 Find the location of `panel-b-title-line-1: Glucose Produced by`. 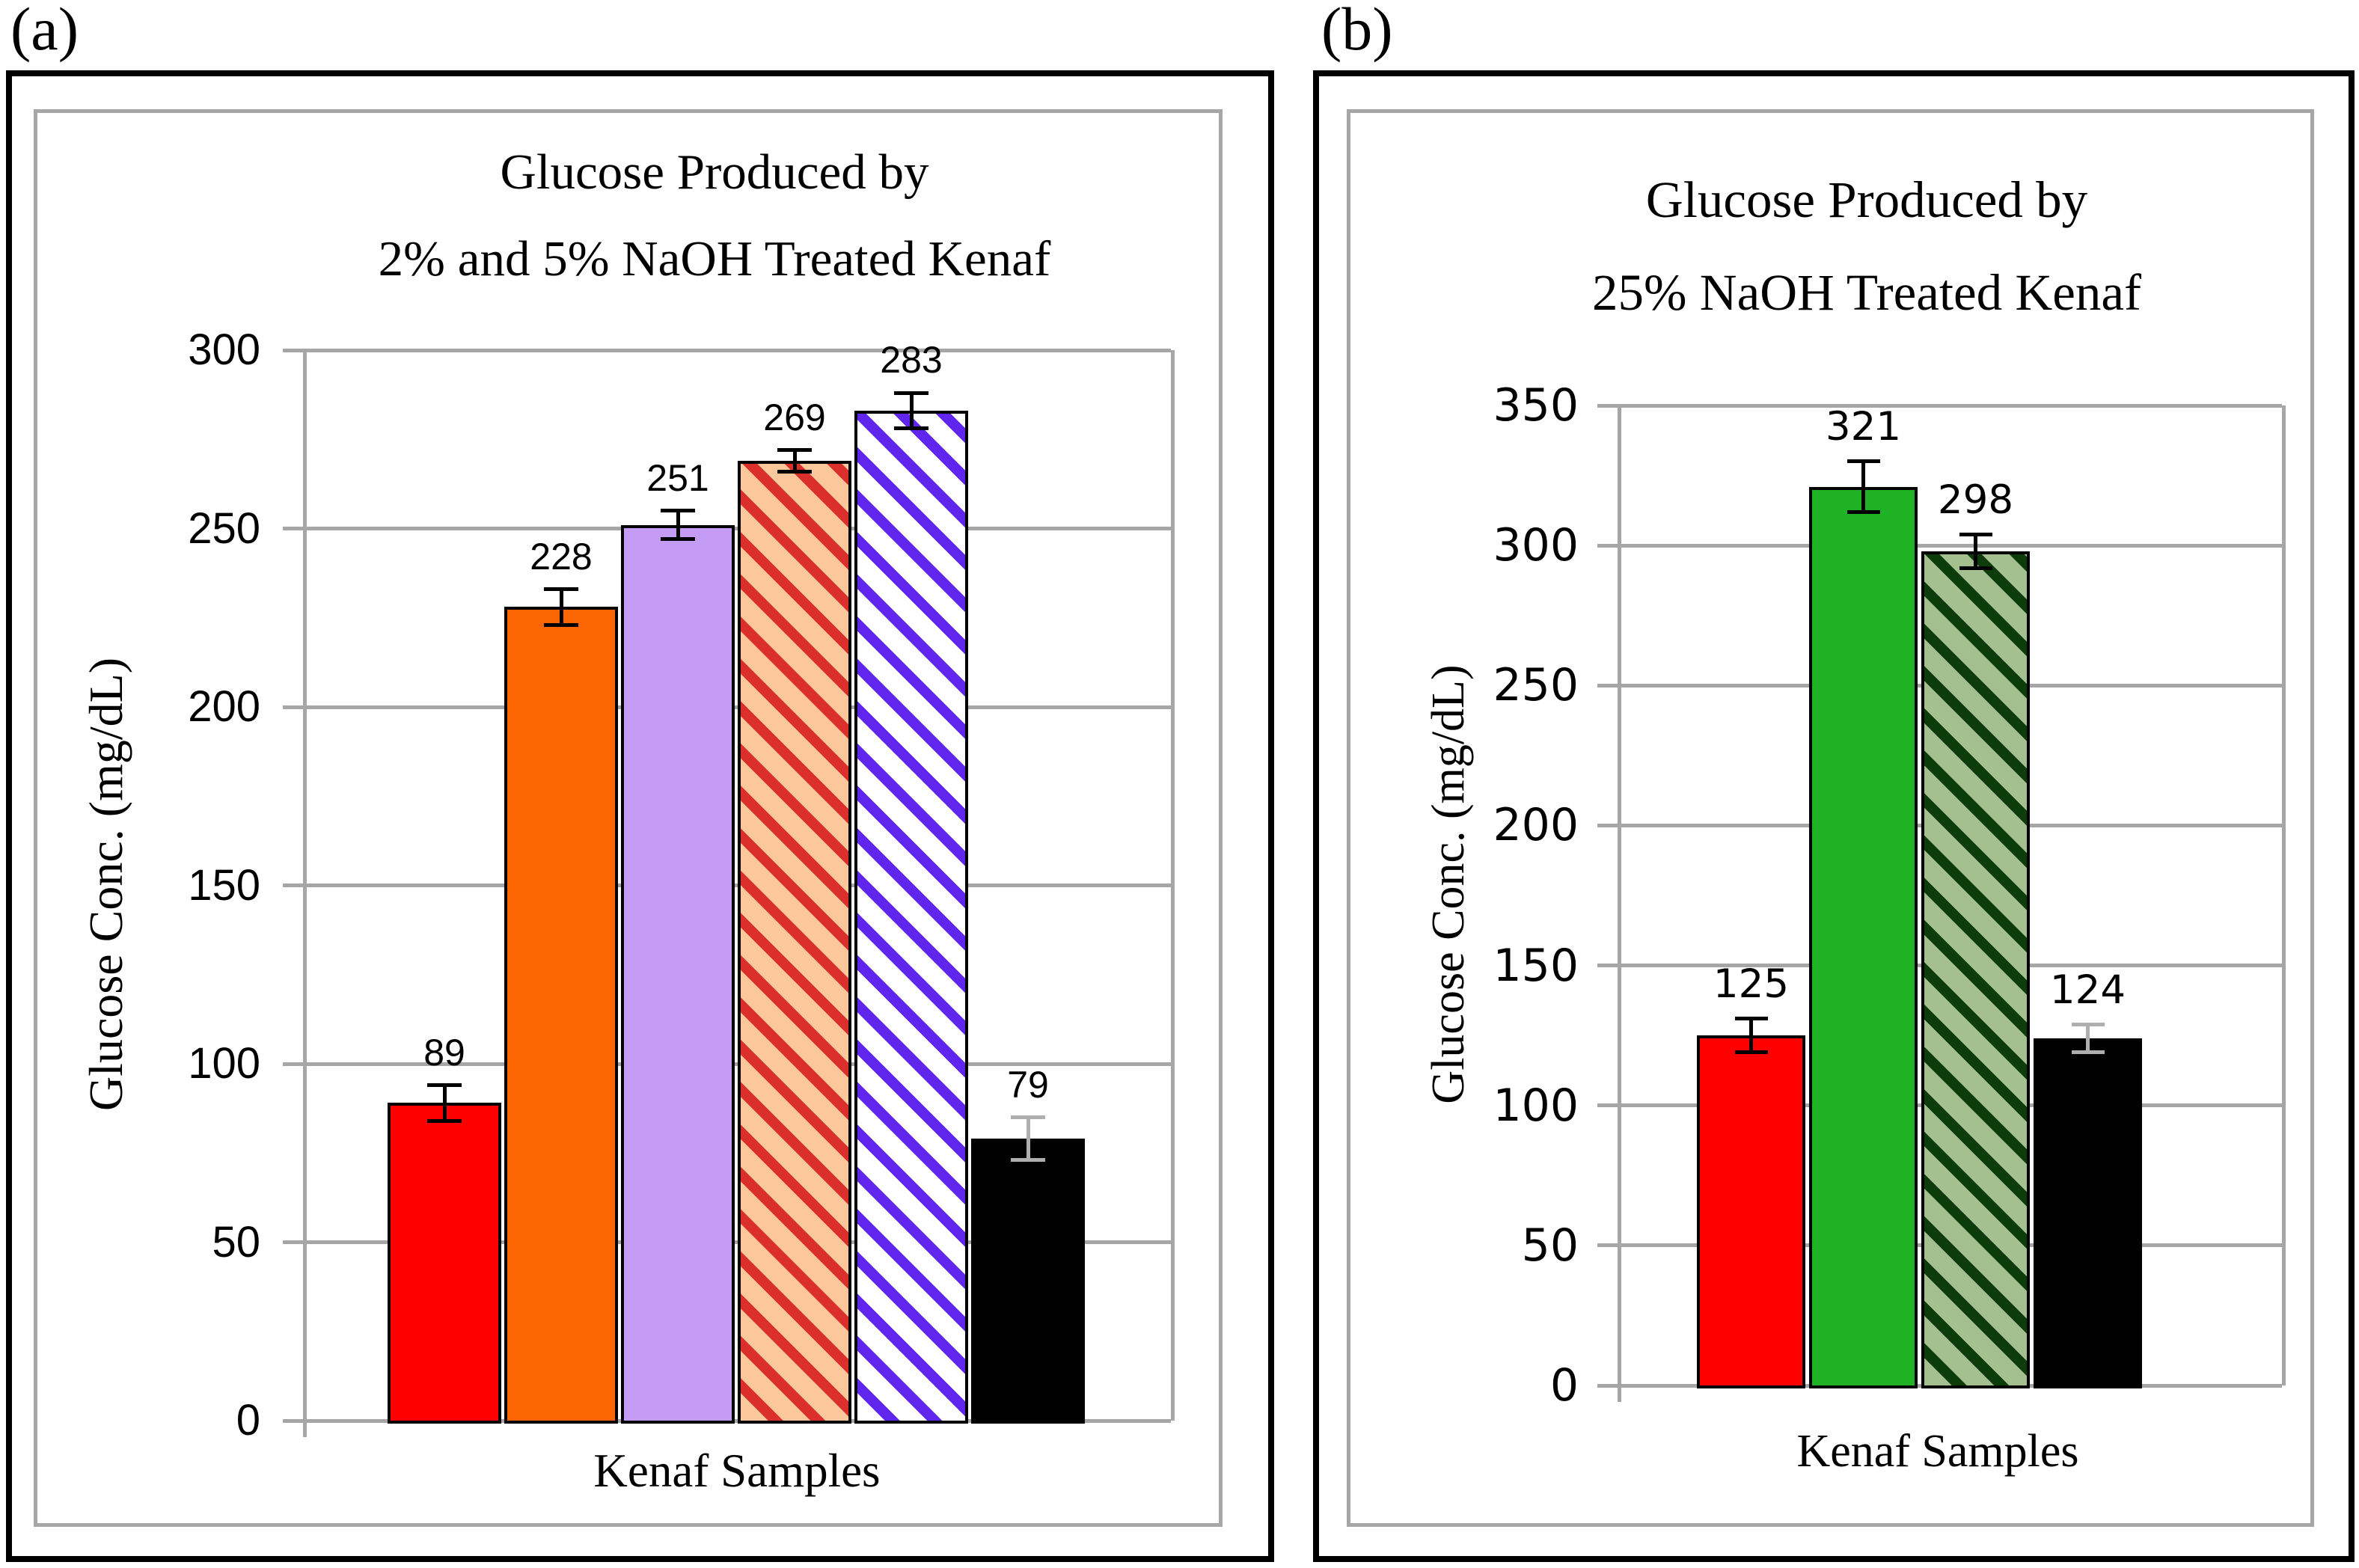

panel-b-title-line-1: Glucose Produced by is located at coordinates (1867, 200).